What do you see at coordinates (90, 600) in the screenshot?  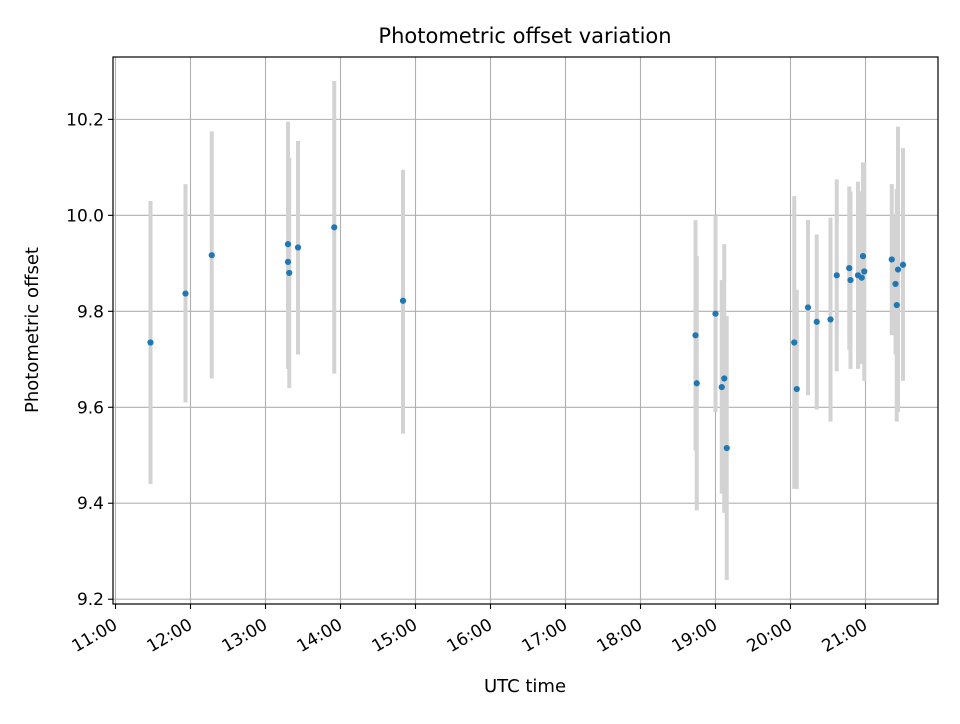 I see `y-tick-label: 9.2` at bounding box center [90, 600].